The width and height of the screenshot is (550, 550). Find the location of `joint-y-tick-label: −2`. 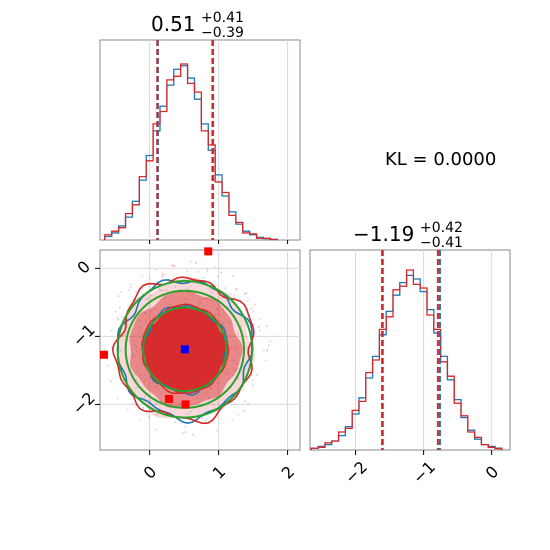

joint-y-tick-label: −2 is located at coordinates (84, 403).